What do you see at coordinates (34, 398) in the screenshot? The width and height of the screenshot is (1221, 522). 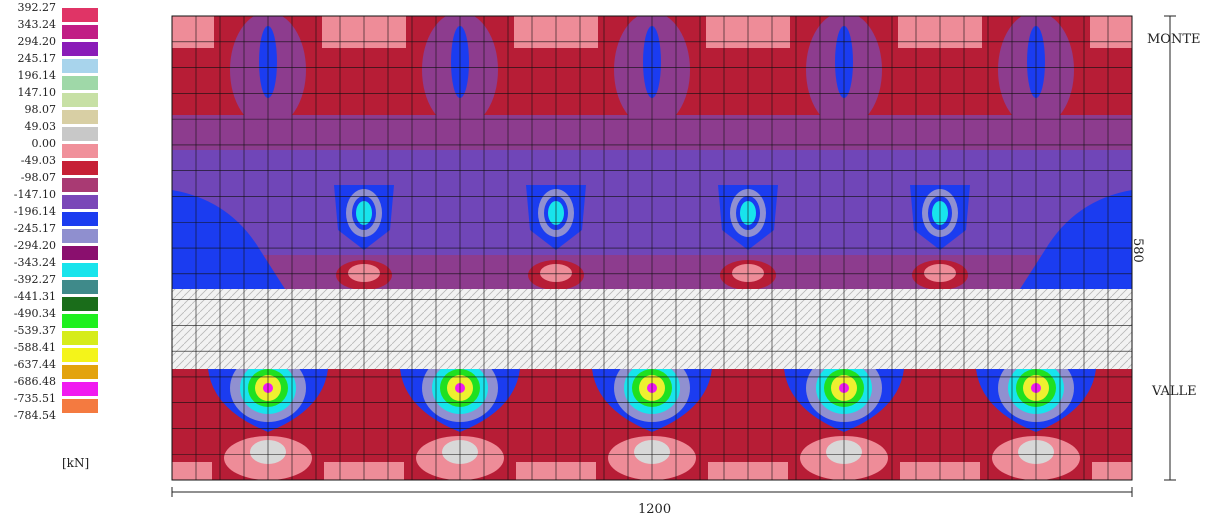 I see `legend-value: -735.51` at bounding box center [34, 398].